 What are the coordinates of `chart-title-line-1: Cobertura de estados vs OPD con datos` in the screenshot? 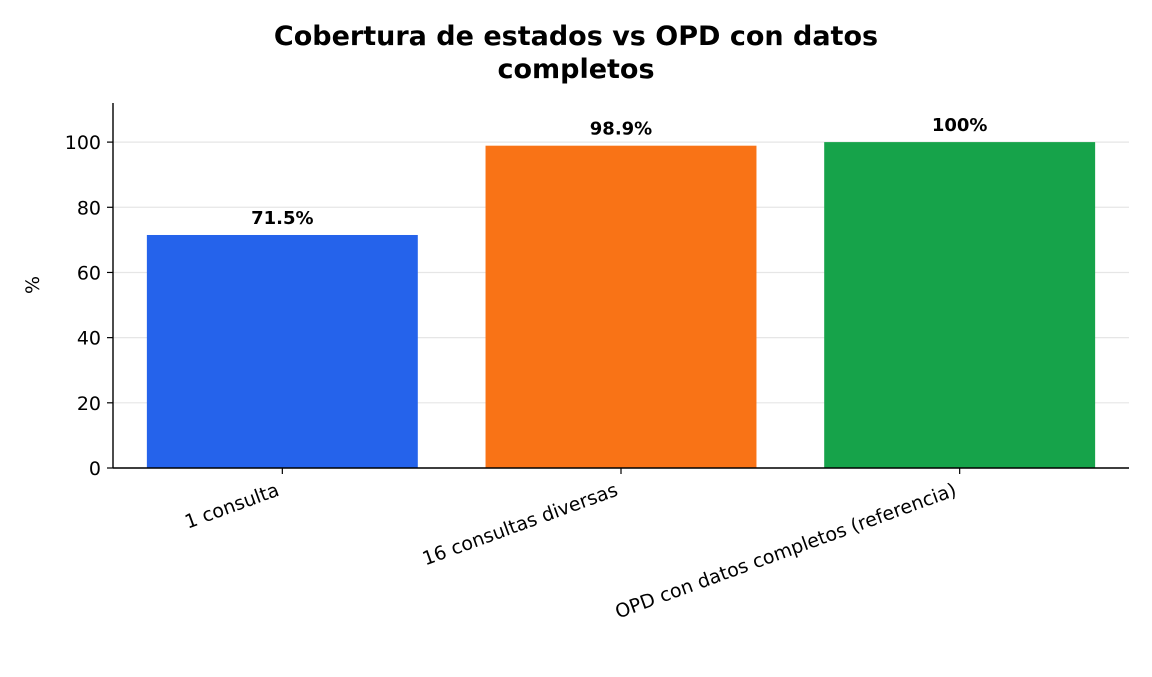 It's located at (576, 36).